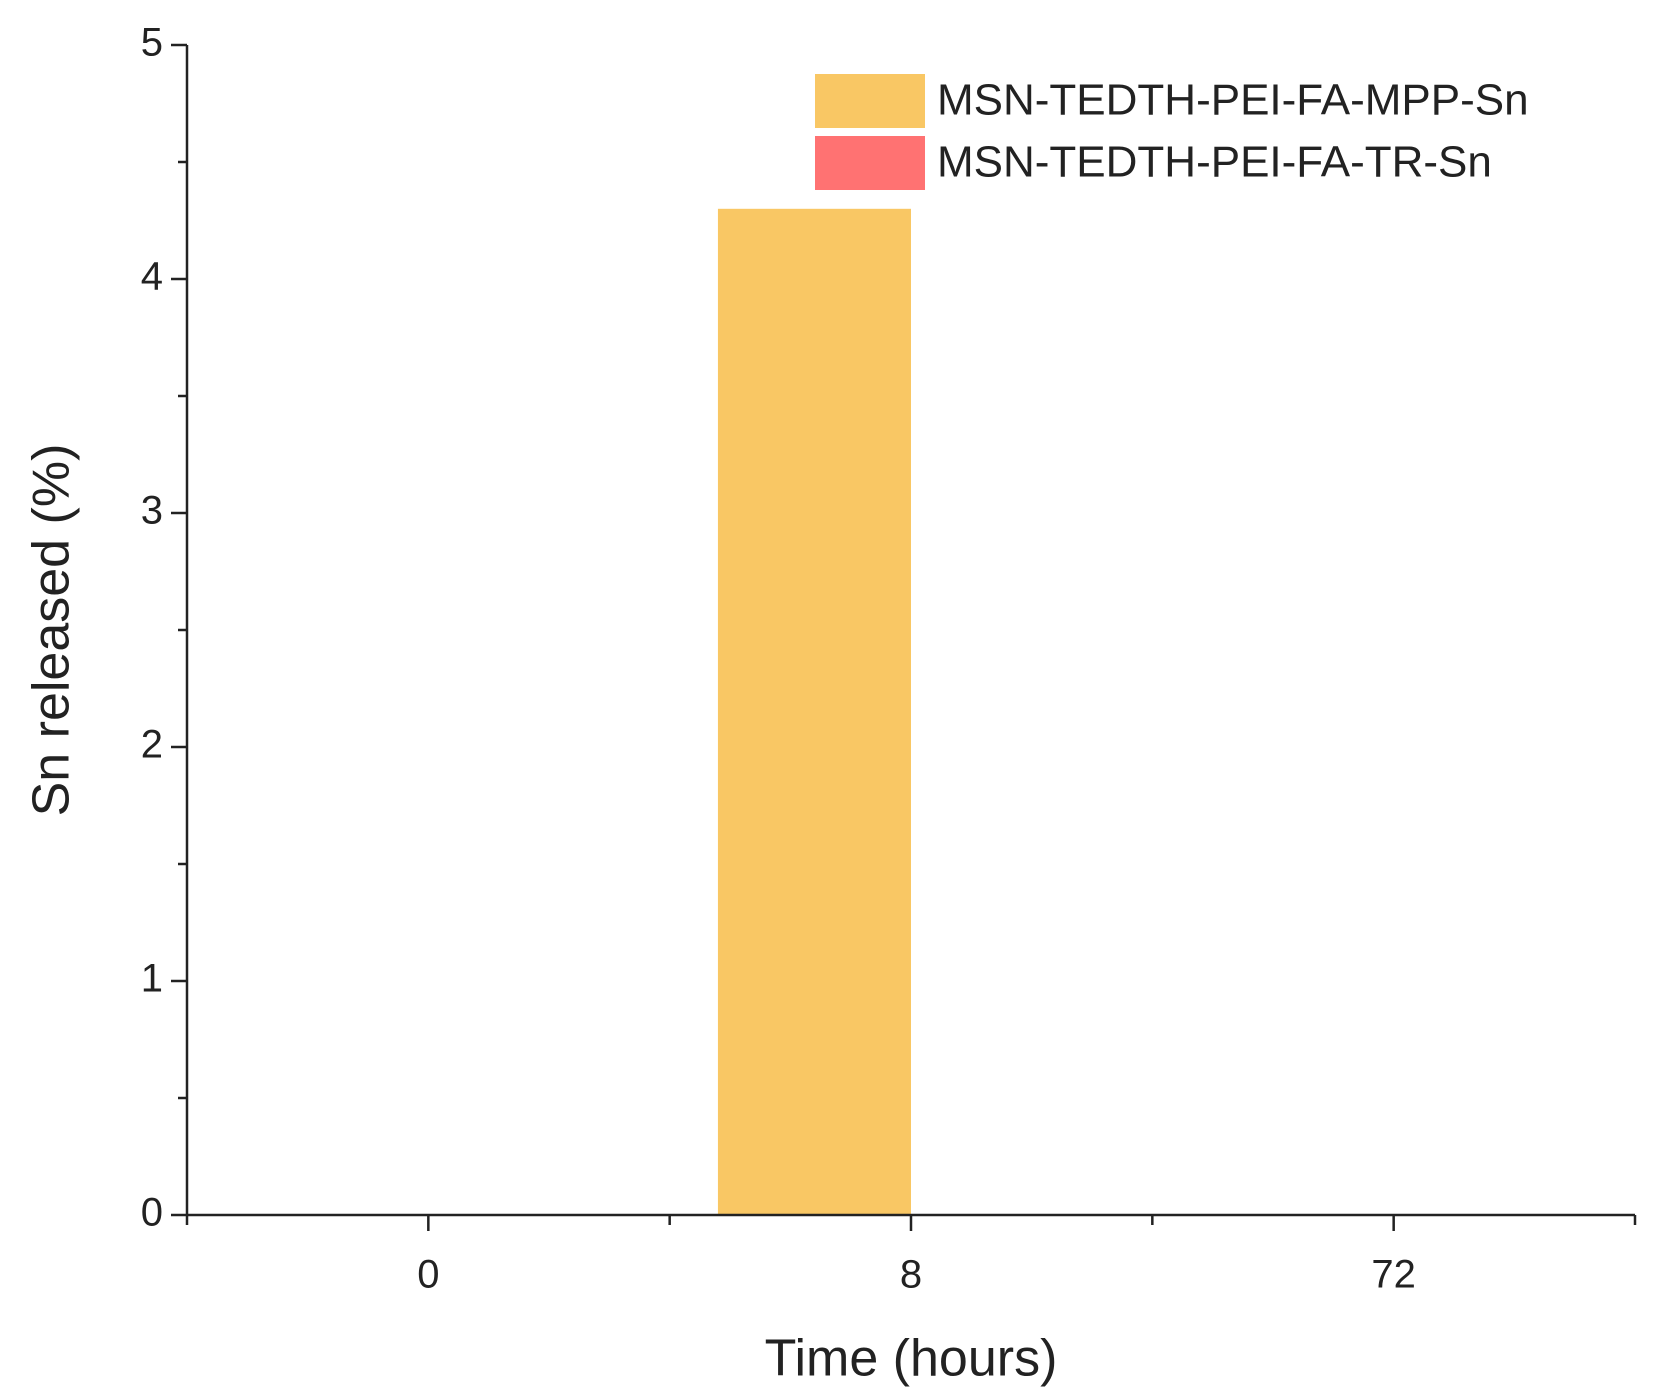  Describe the element at coordinates (814, 712) in the screenshot. I see `bar` at that location.